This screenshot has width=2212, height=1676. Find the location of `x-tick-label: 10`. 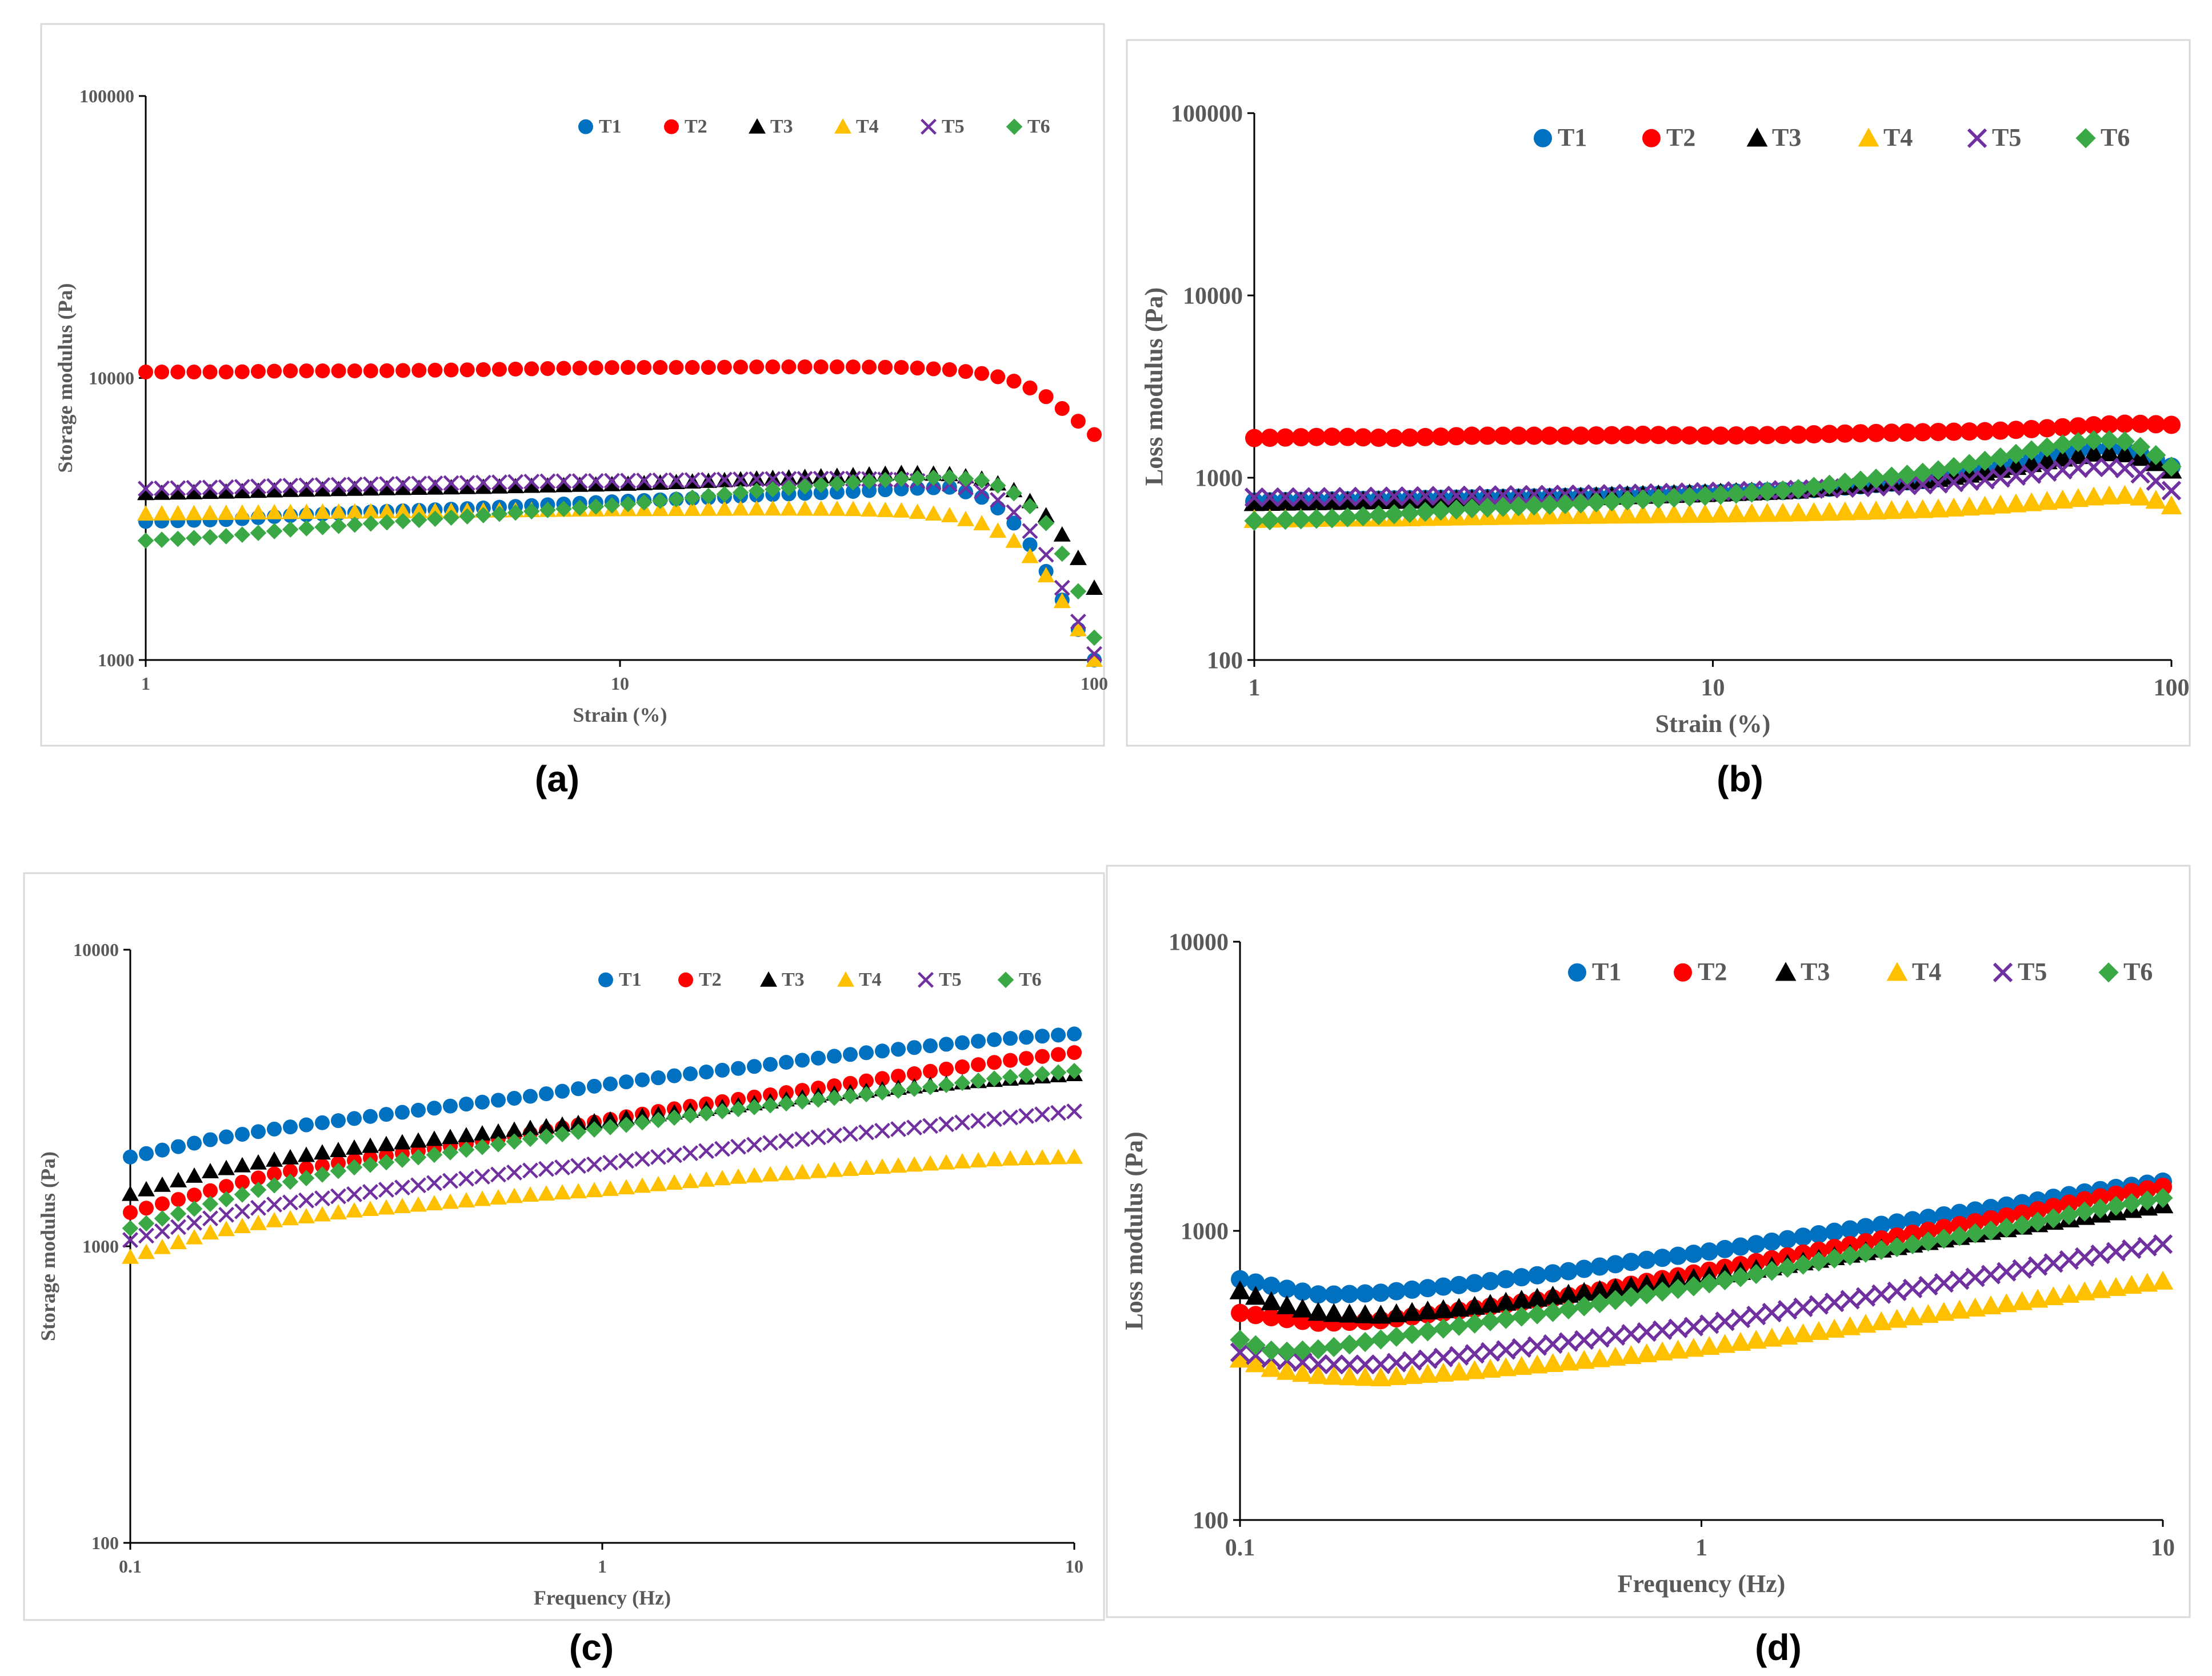

x-tick-label: 10 is located at coordinates (620, 683).